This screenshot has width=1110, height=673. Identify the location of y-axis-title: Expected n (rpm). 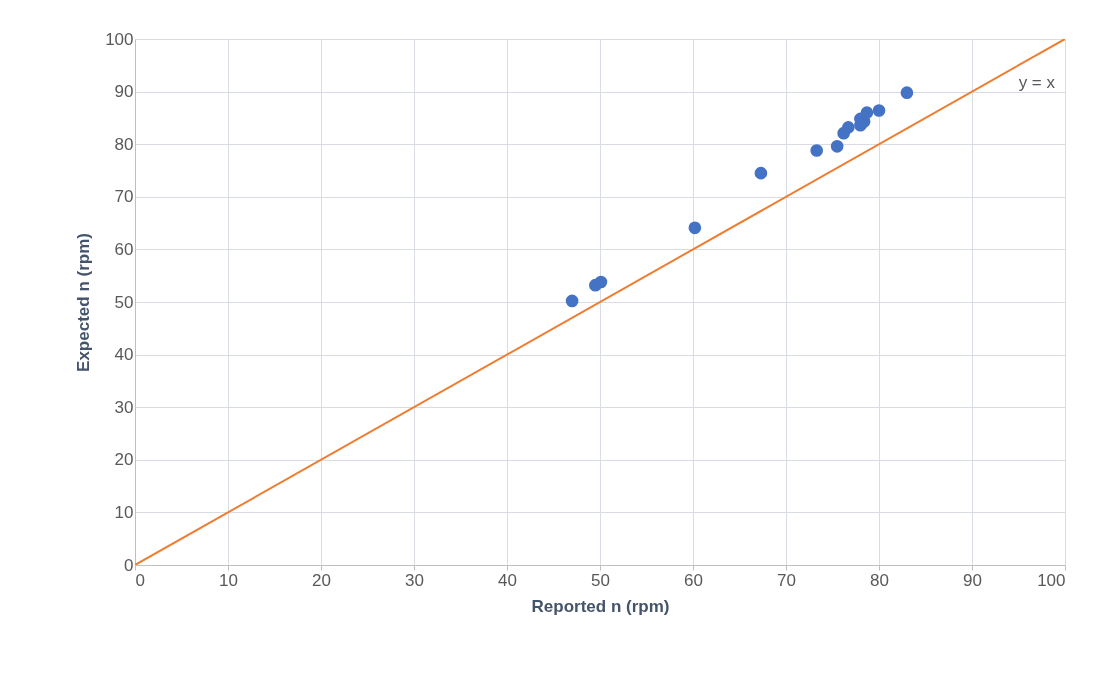
(84, 302).